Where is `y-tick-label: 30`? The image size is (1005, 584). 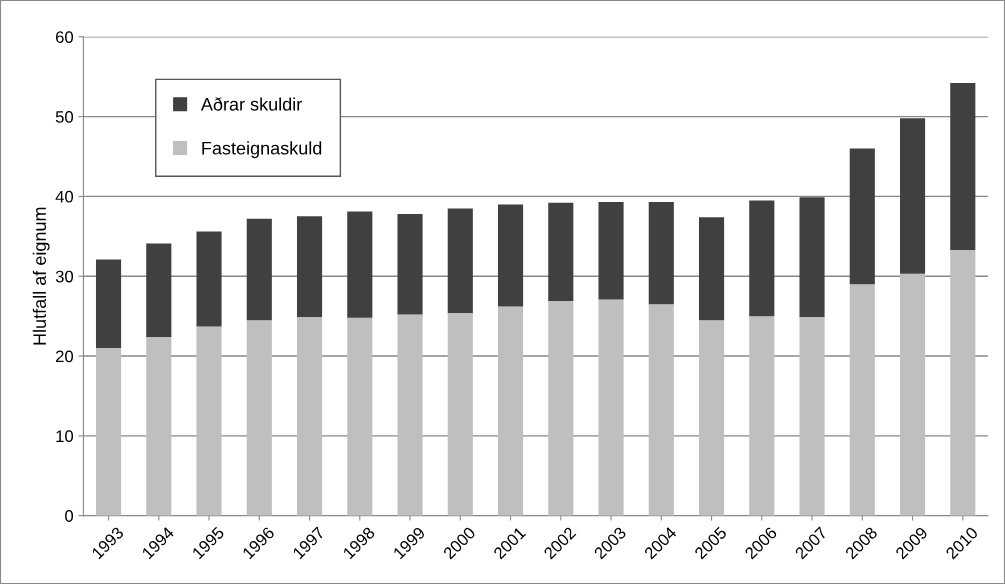 y-tick-label: 30 is located at coordinates (64, 276).